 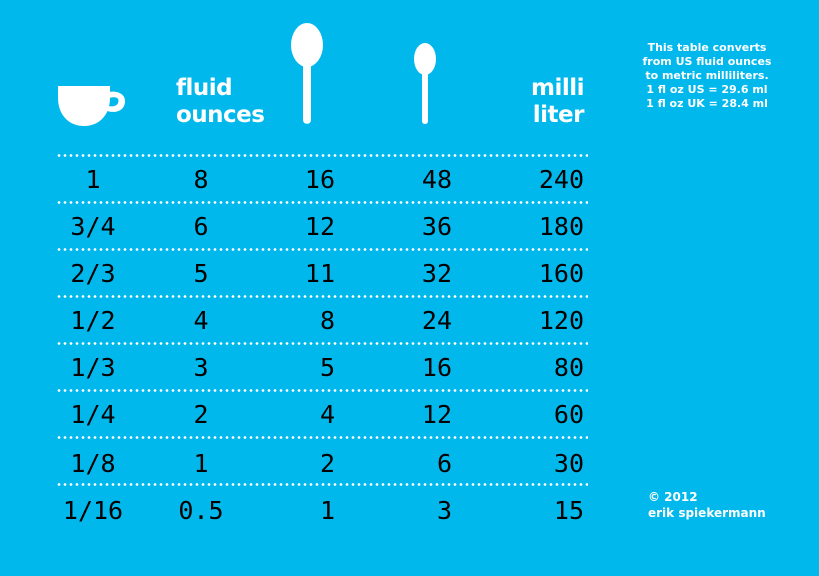 I want to click on fluid-ounces-cell: 4, so click(x=201, y=320).